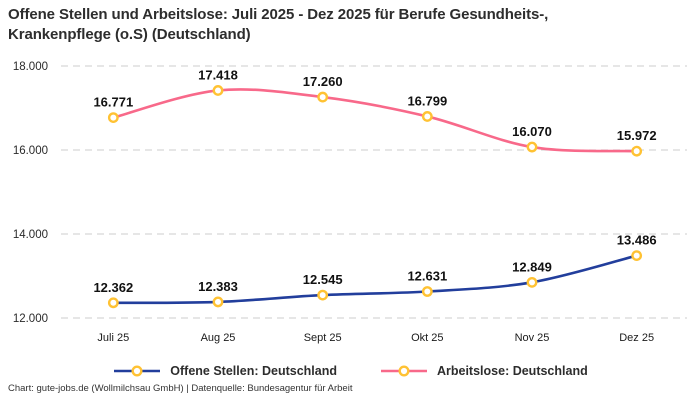  What do you see at coordinates (427, 100) in the screenshot?
I see `data-point-label: 16.799` at bounding box center [427, 100].